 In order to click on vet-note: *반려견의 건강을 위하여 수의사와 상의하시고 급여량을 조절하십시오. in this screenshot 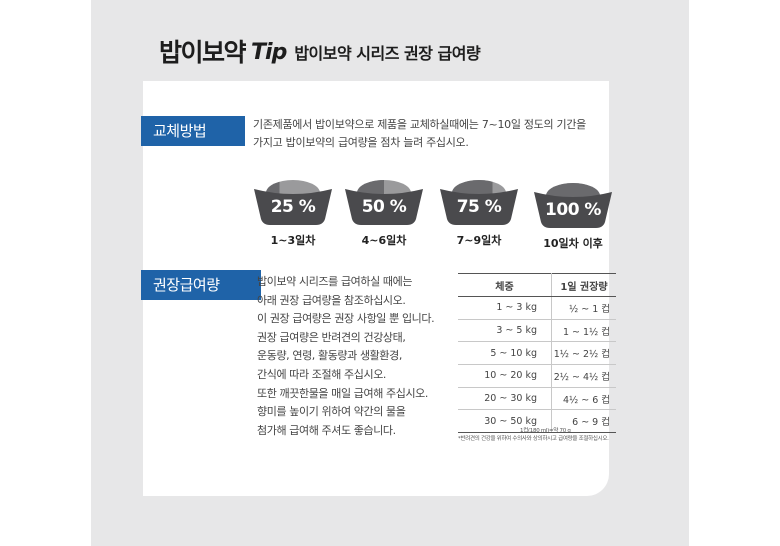, I will do `click(533, 439)`.